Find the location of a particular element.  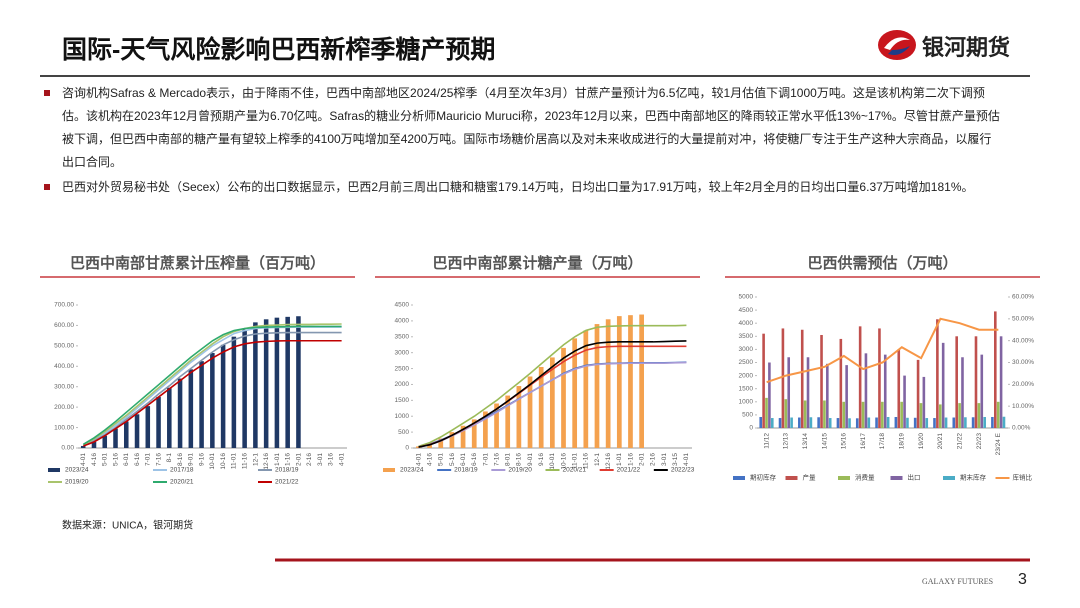

x-tick-label: 7-16 is located at coordinates (496, 459).